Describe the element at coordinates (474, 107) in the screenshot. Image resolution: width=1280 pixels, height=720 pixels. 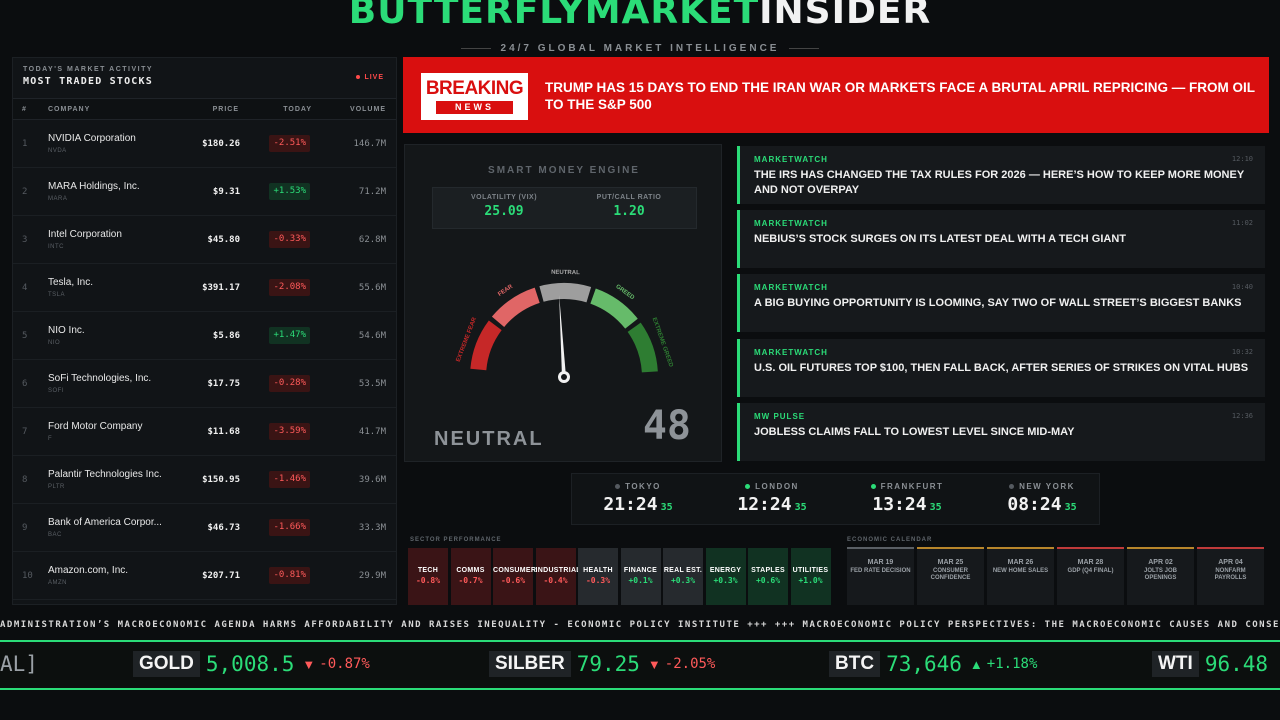
I see `breaking-badge-bottom: NEWS` at that location.